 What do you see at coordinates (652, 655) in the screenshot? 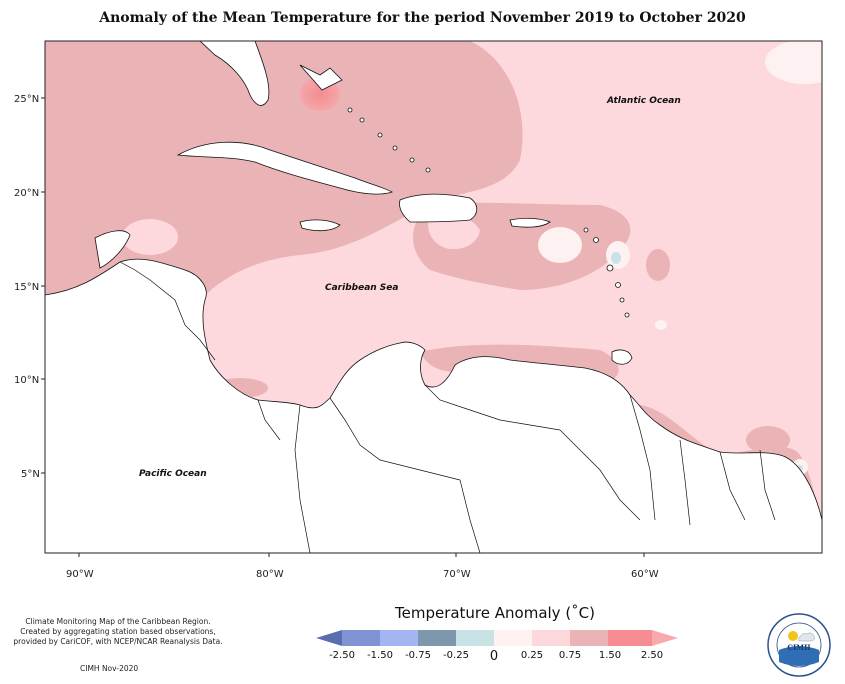
I see `legend-tick: 2.50` at bounding box center [652, 655].